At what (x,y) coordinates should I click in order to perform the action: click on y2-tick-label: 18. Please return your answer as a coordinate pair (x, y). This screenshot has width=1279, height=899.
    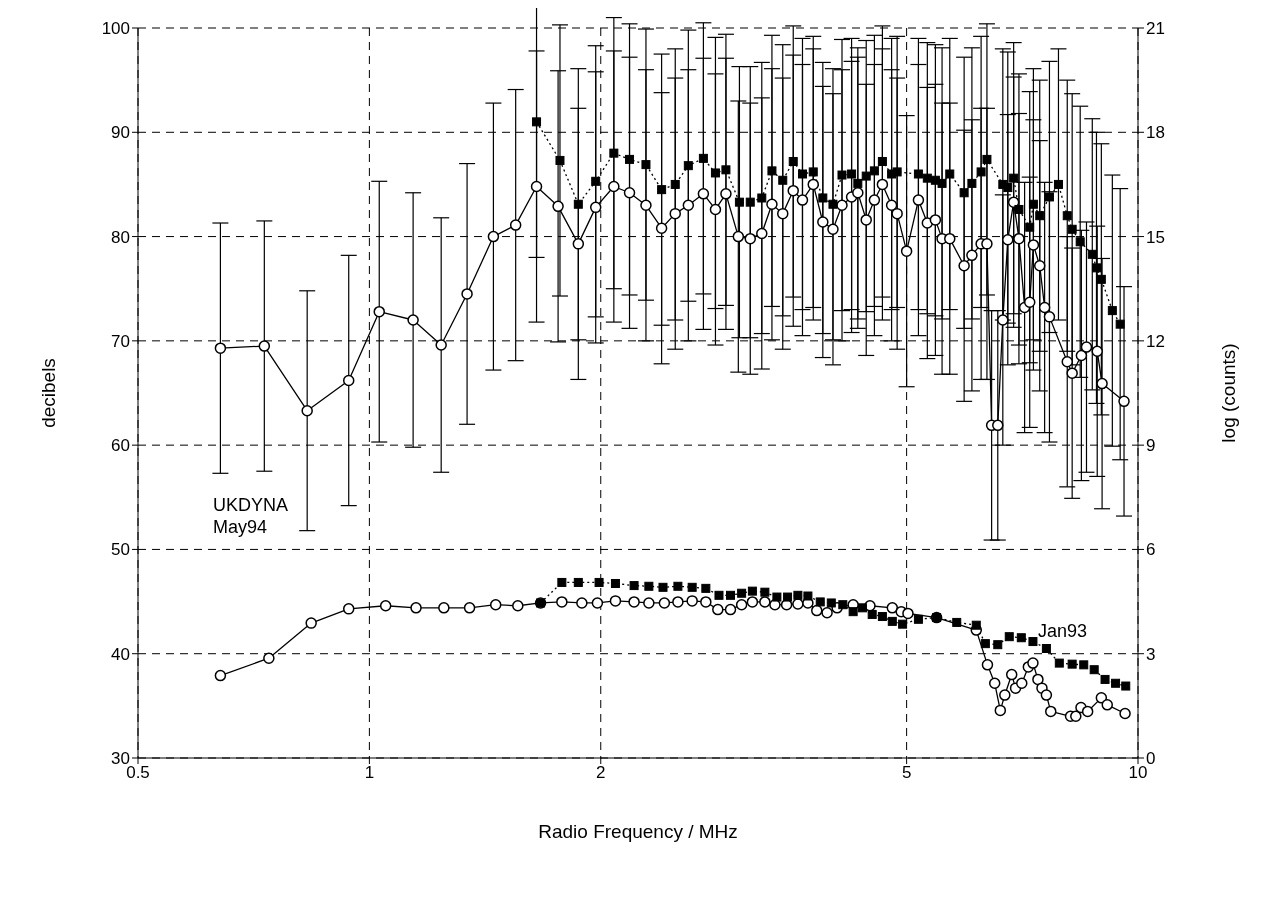
    Looking at the image, I should click on (1155, 133).